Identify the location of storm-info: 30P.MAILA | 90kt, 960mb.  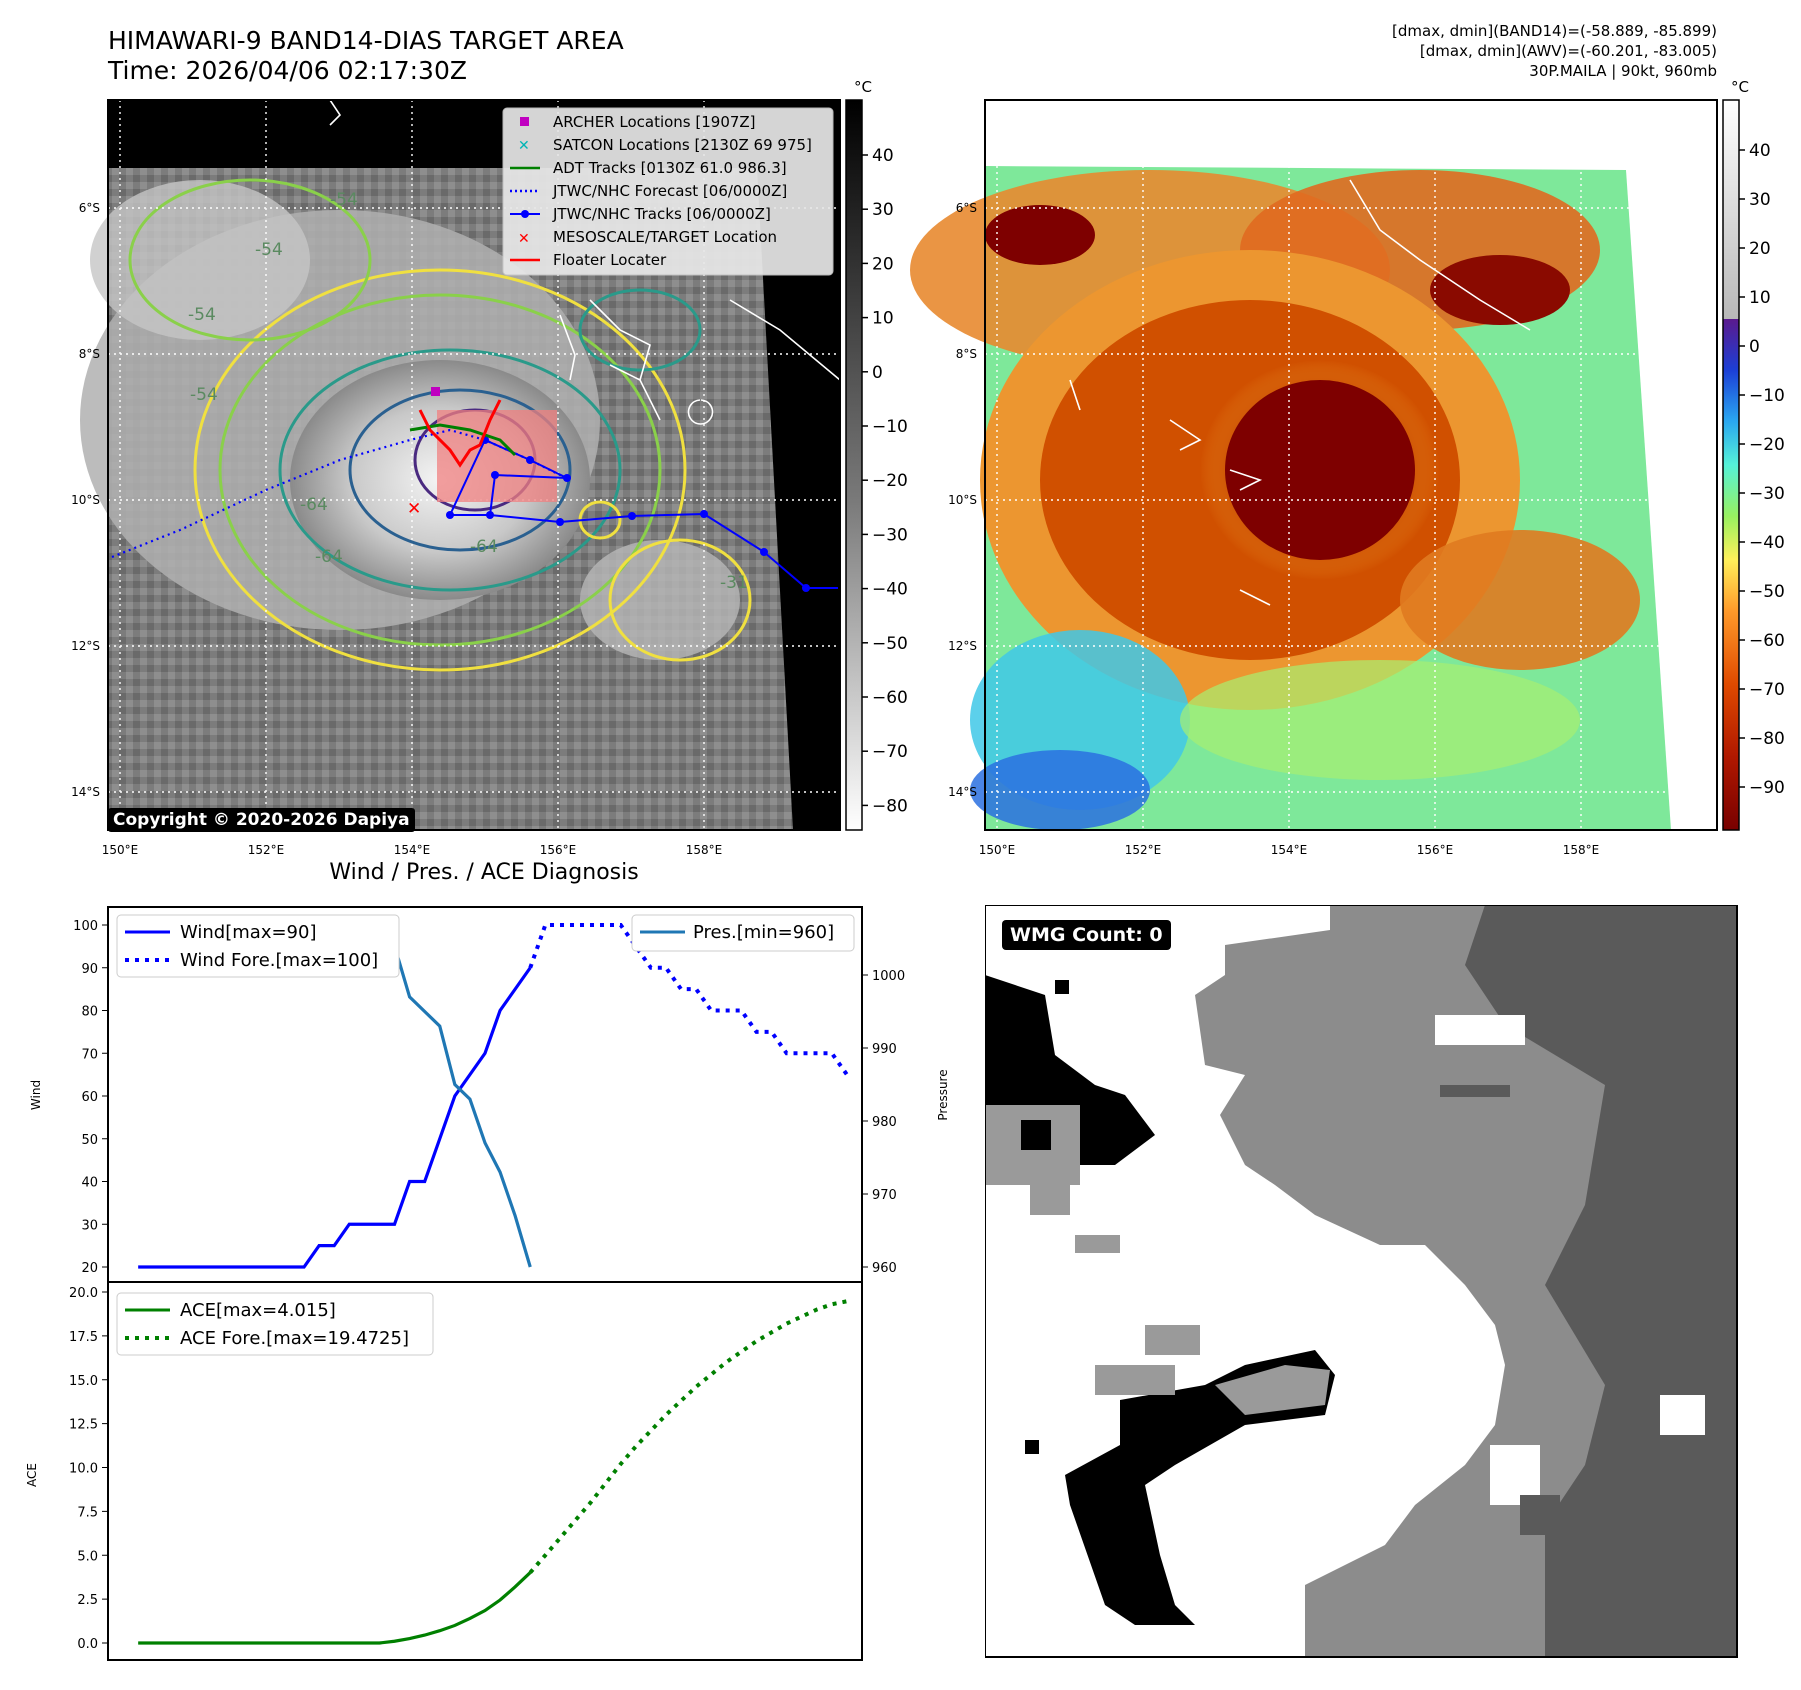
(1623, 71).